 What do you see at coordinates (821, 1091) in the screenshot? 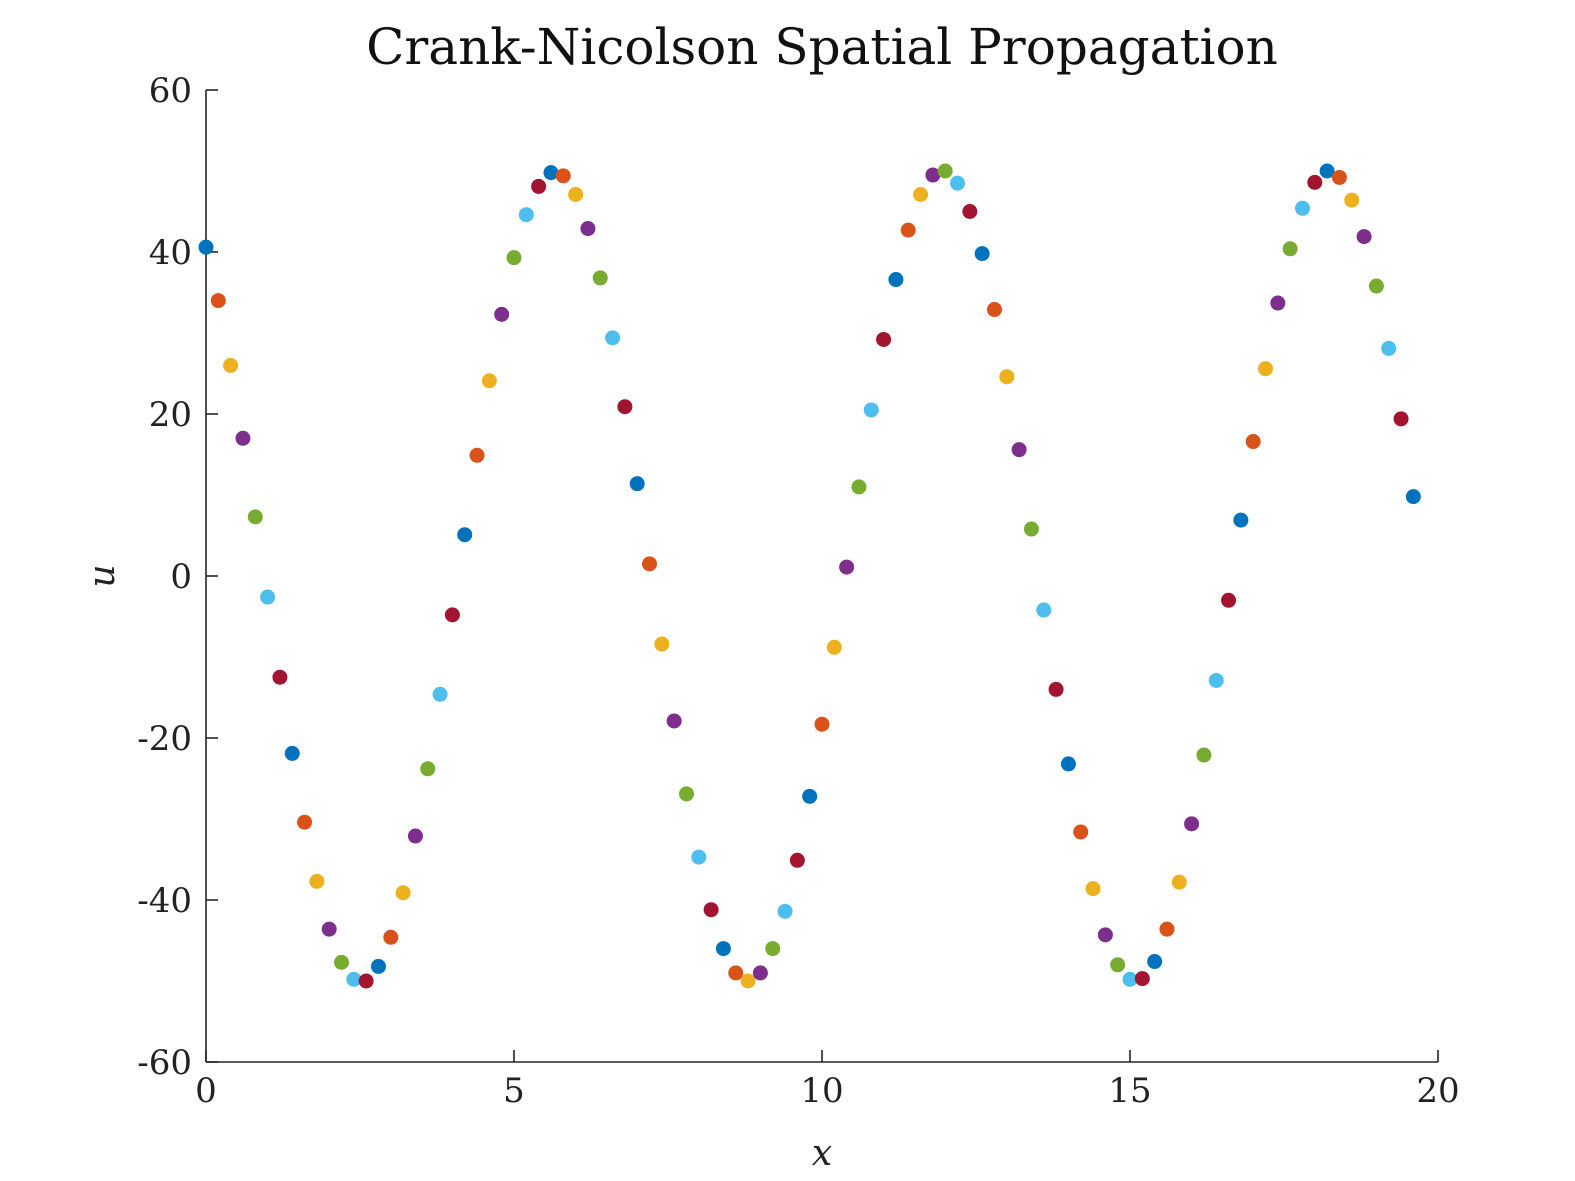
I see `x-tick-label: 10` at bounding box center [821, 1091].